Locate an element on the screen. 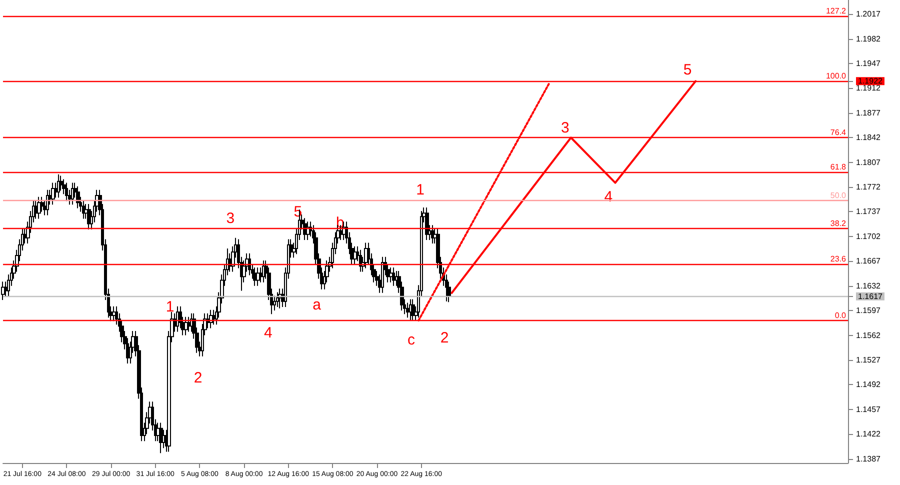 The image size is (900, 485). y-tick-label: 1.1617 is located at coordinates (871, 296).